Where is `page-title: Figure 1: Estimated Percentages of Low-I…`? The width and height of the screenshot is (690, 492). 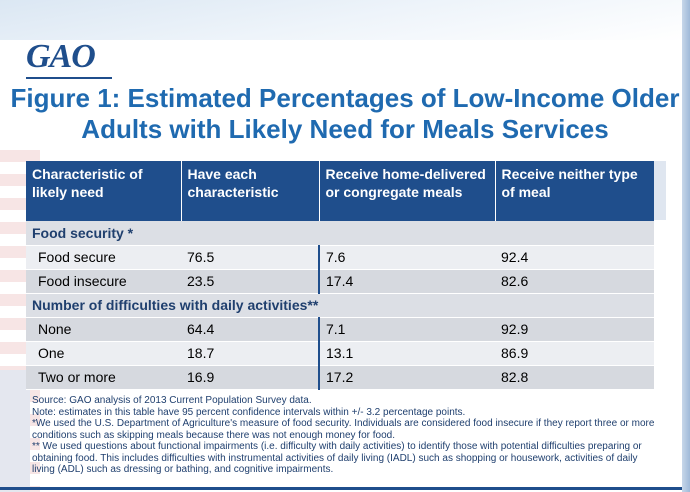 page-title: Figure 1: Estimated Percentages of Low-I… is located at coordinates (345, 113).